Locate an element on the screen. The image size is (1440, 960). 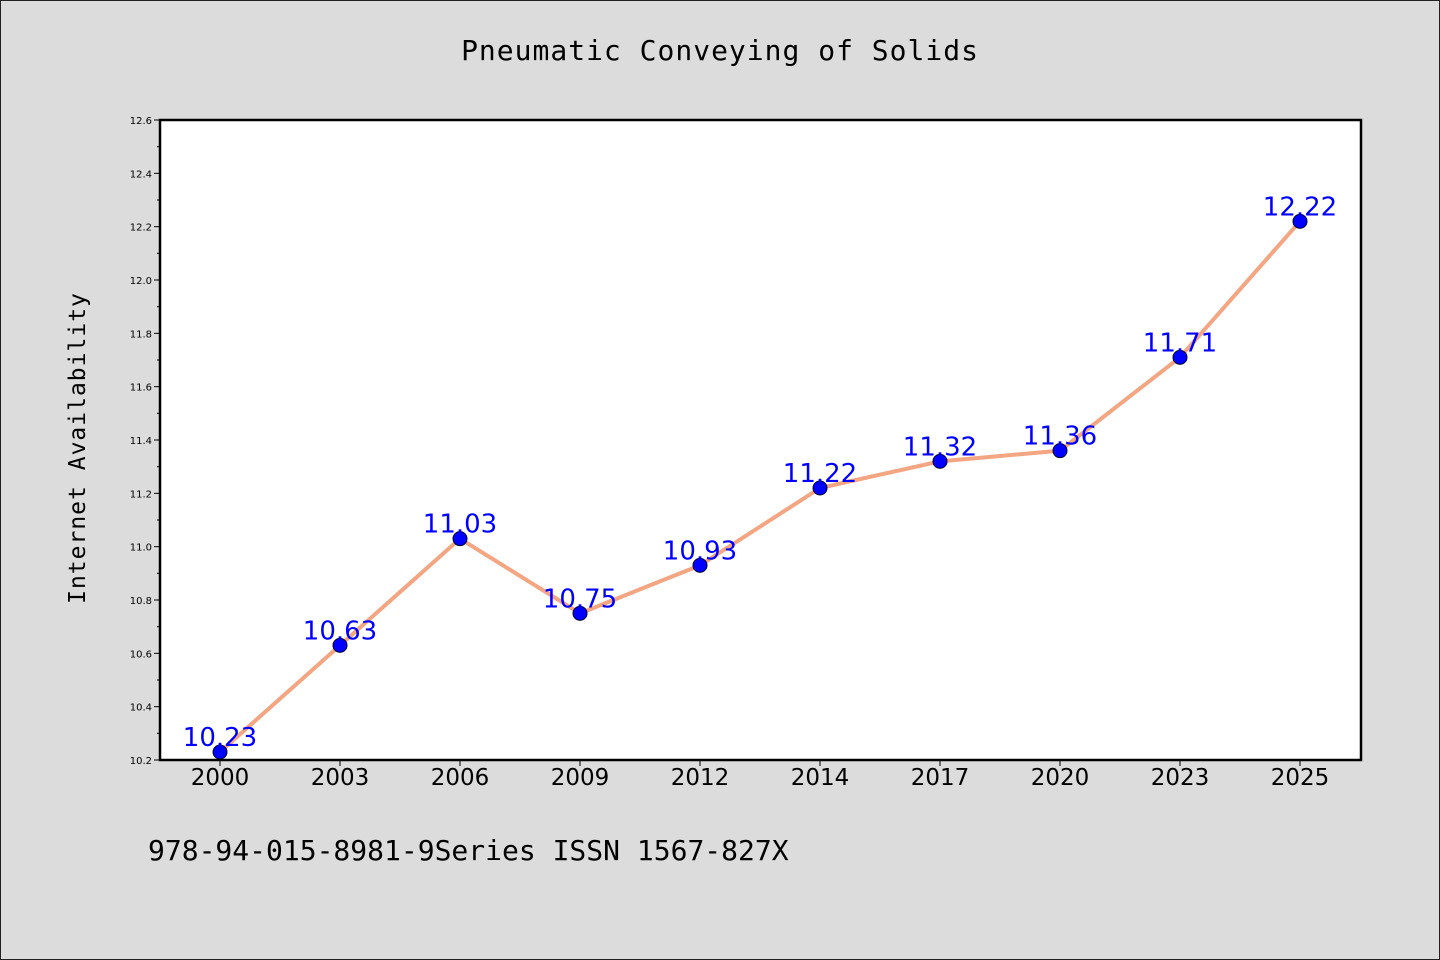
y-tick-label: 10.4 is located at coordinates (141, 708).